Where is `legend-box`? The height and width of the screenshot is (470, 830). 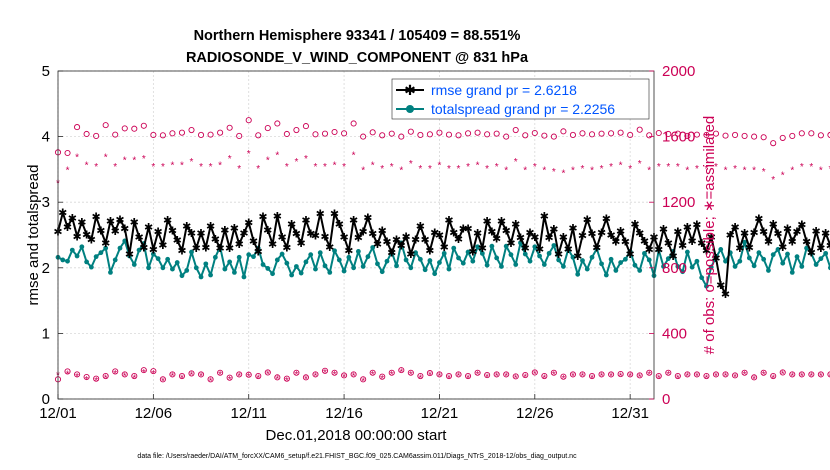 legend-box is located at coordinates (520, 99).